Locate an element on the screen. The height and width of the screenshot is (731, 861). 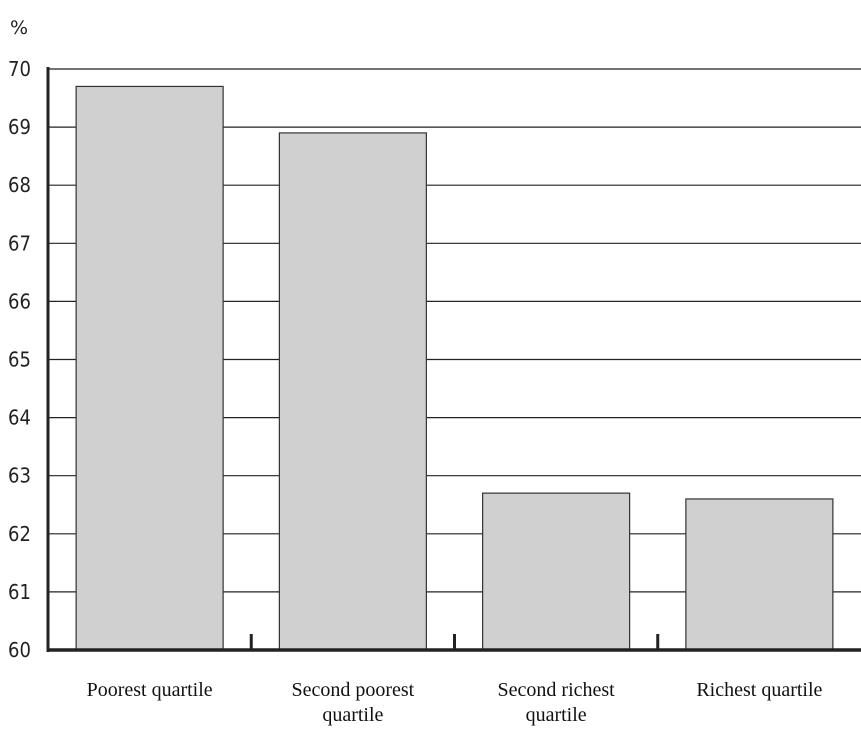
y-axis-unit-label: % is located at coordinates (19, 28).